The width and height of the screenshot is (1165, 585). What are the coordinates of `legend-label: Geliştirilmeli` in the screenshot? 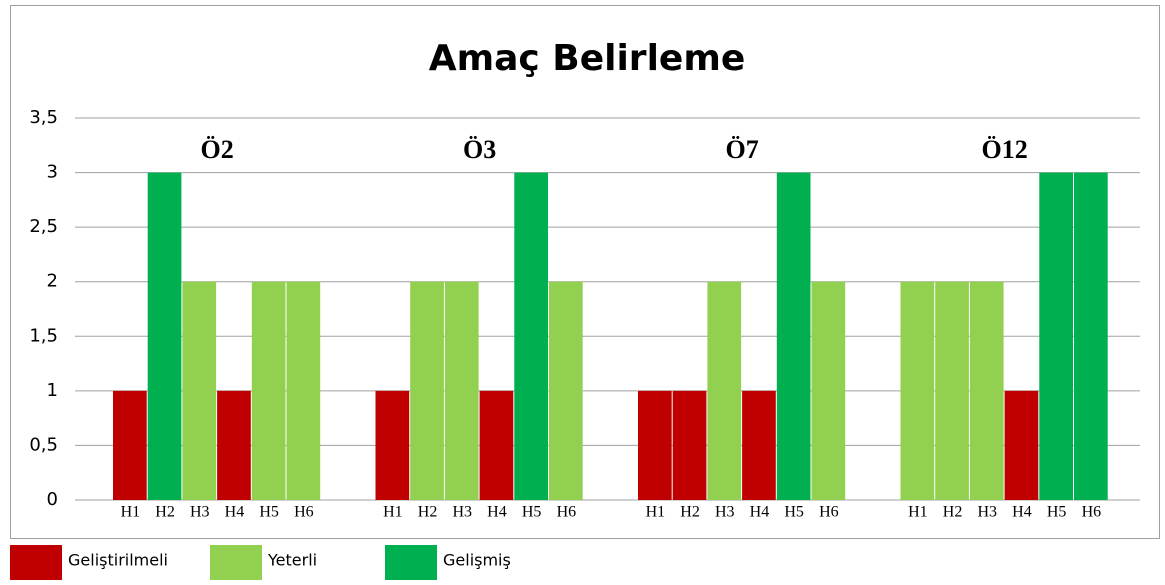 It's located at (118, 560).